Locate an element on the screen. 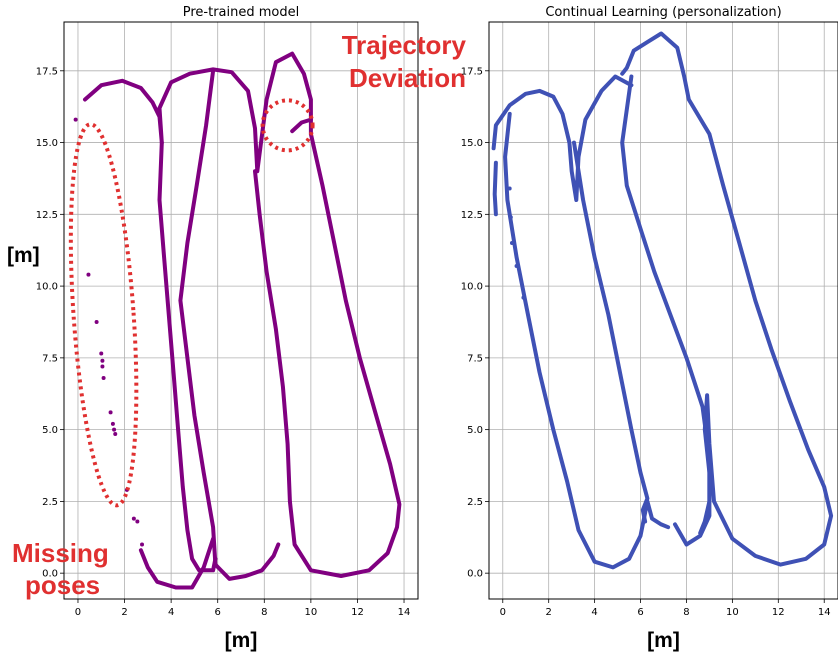 Image resolution: width=838 pixels, height=656 pixels. annotation-label: Trajectory is located at coordinates (404, 45).